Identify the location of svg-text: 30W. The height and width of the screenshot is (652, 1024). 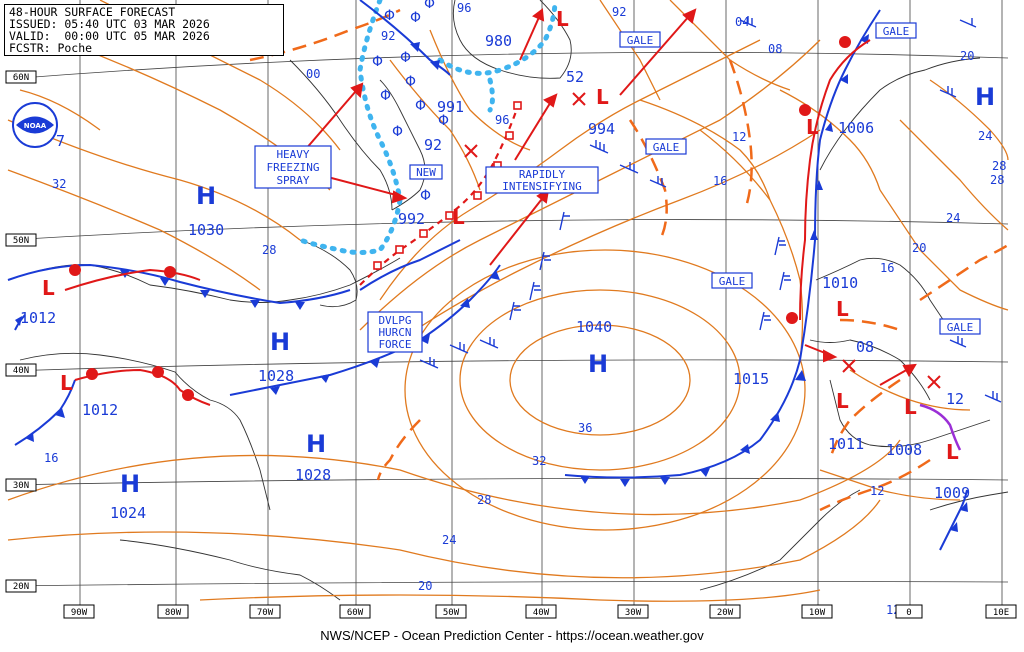
(633, 613).